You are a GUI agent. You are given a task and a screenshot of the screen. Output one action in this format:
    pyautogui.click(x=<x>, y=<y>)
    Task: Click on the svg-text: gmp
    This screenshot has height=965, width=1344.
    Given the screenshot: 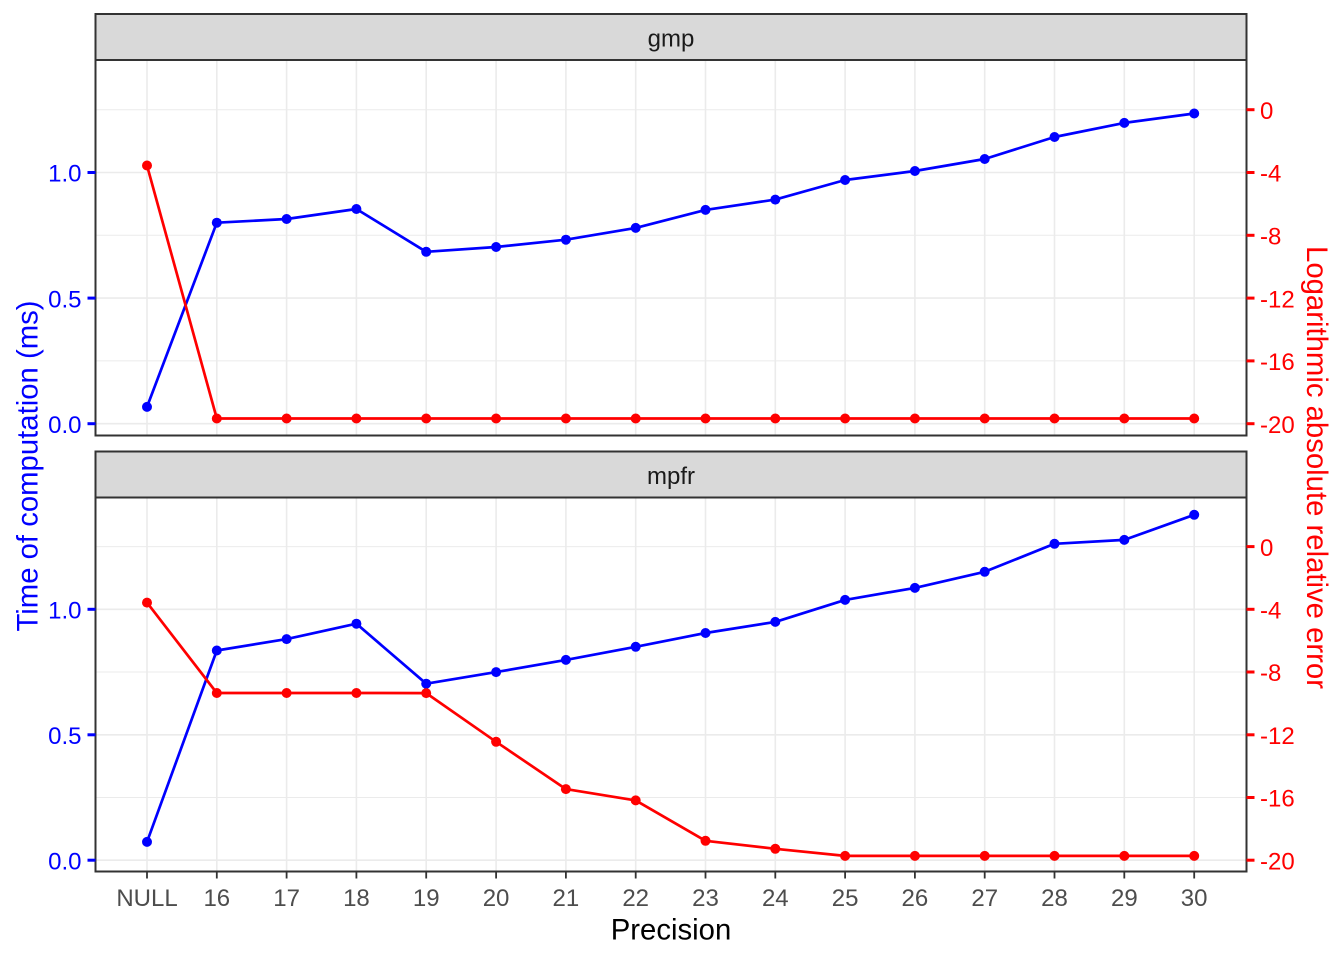 What is the action you would take?
    pyautogui.click(x=671, y=39)
    